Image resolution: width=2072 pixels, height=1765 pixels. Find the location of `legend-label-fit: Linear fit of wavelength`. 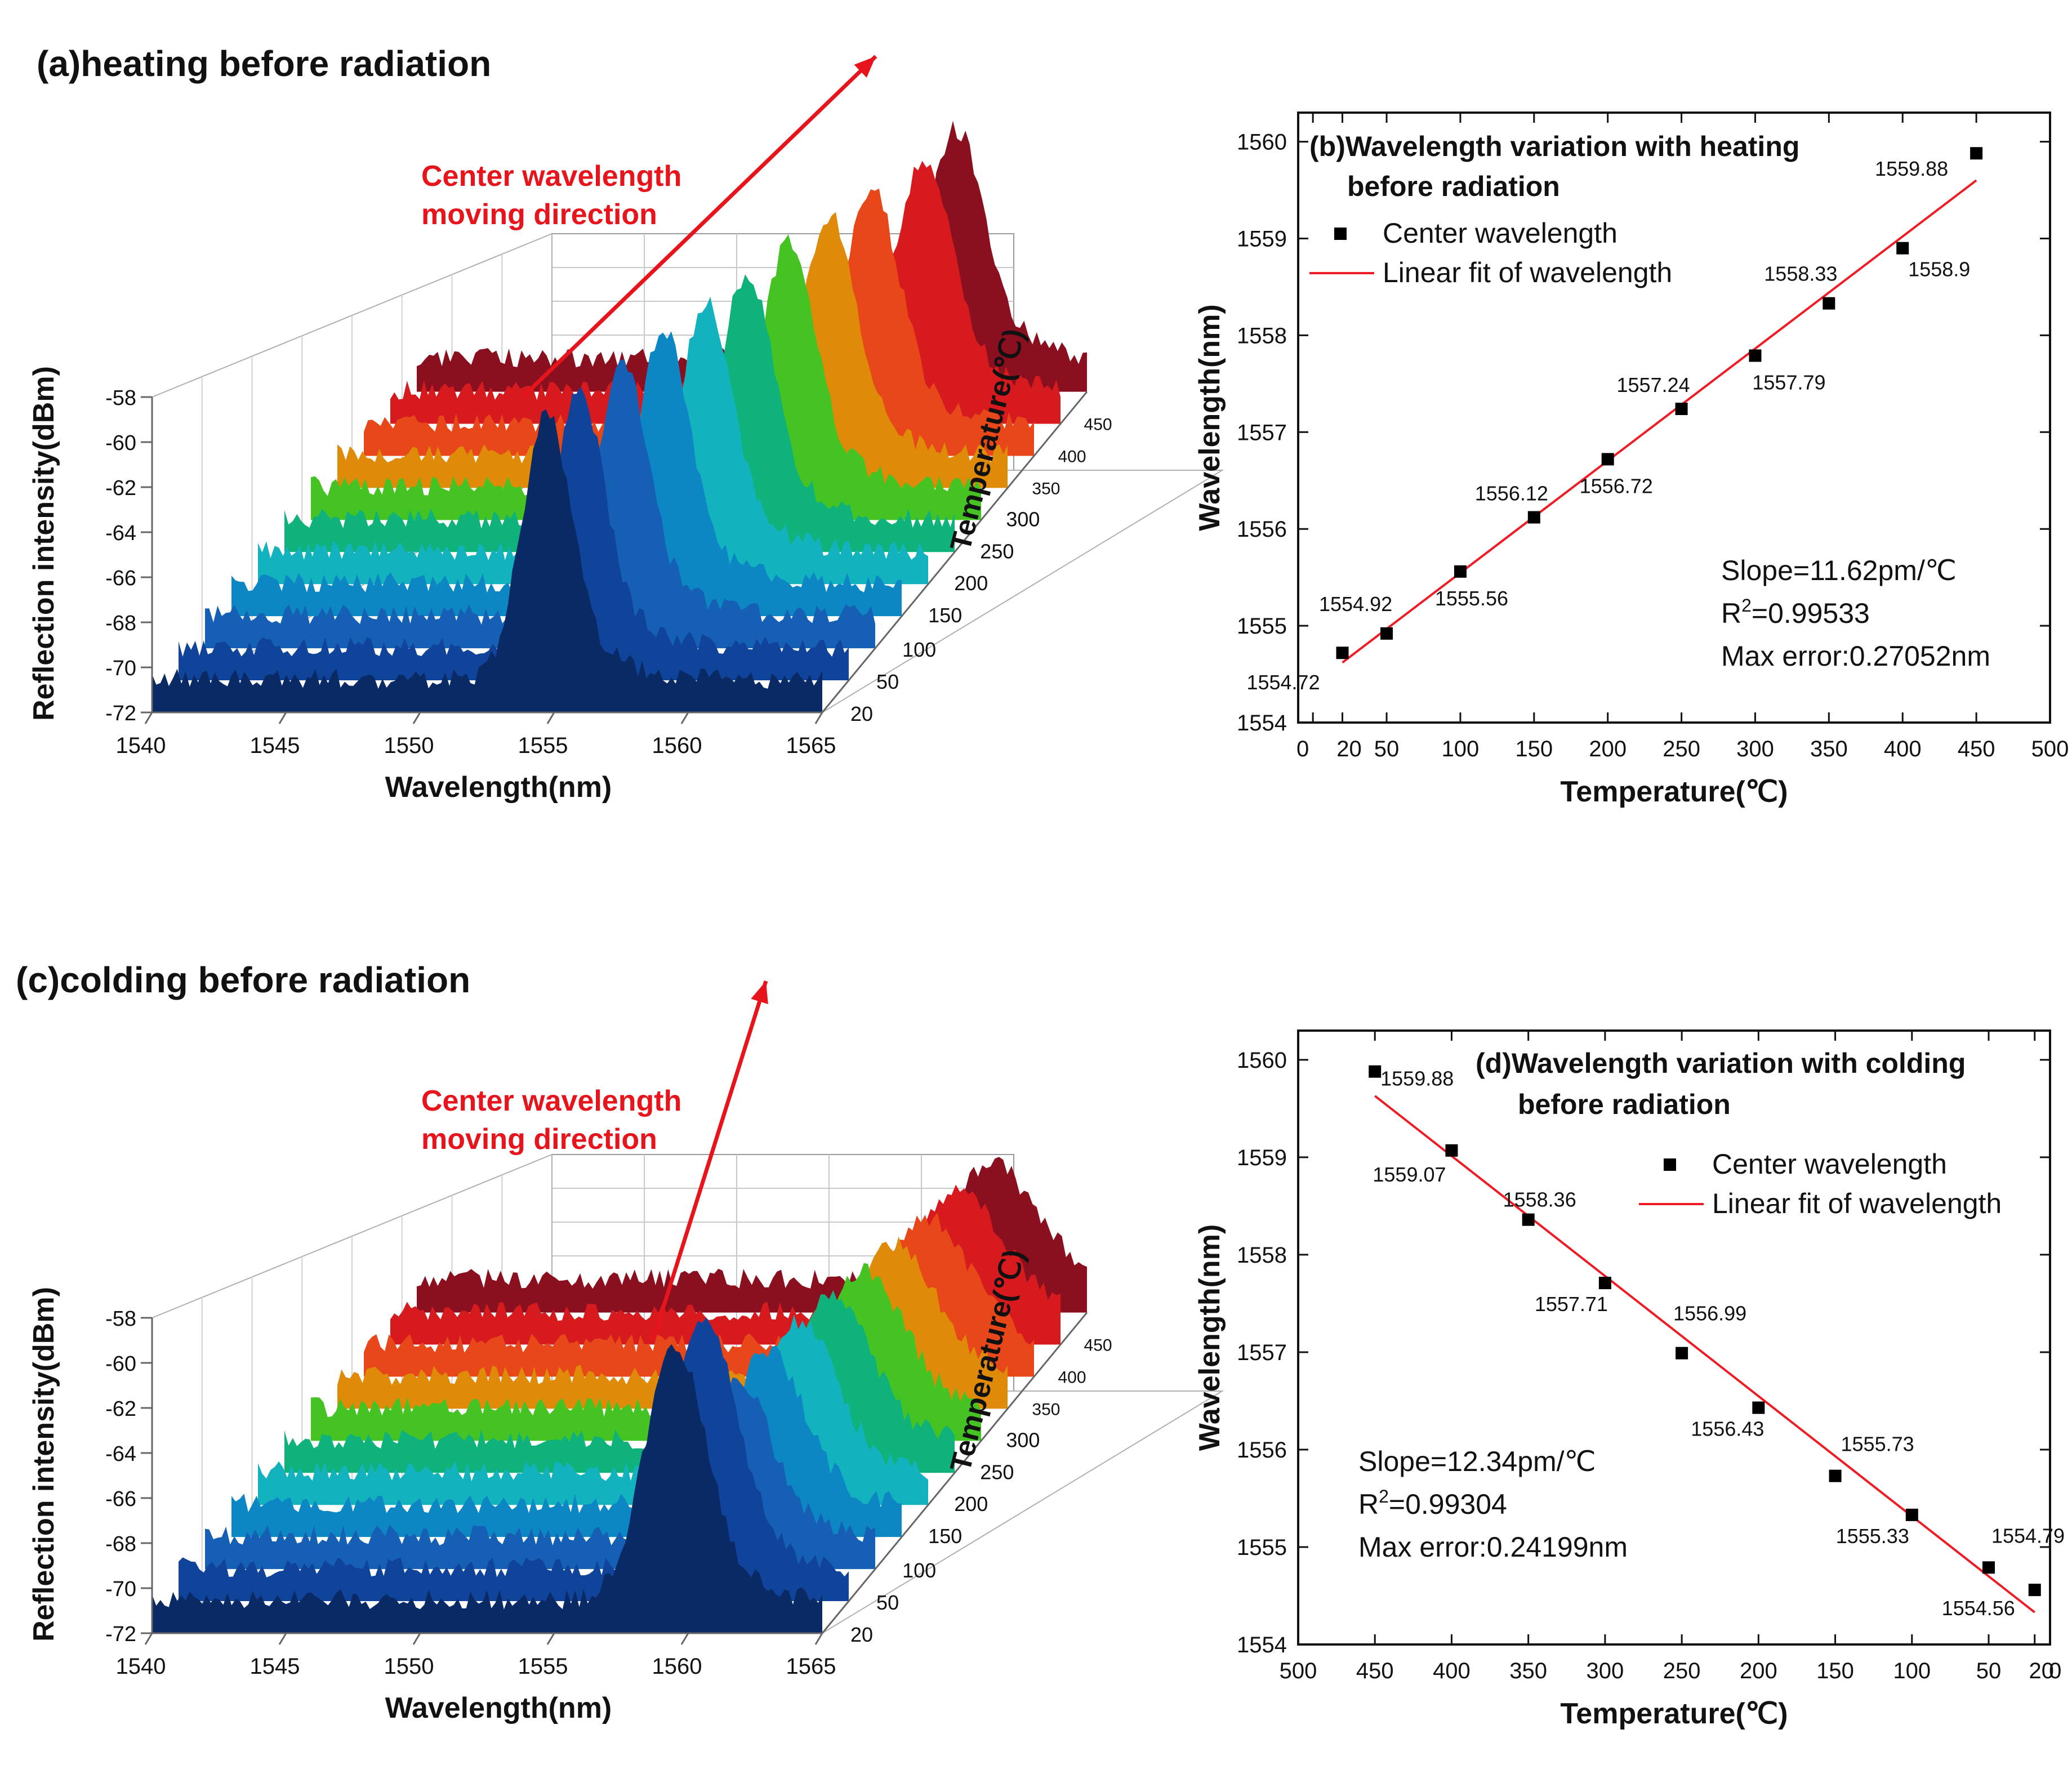

legend-label-fit: Linear fit of wavelength is located at coordinates (1527, 272).